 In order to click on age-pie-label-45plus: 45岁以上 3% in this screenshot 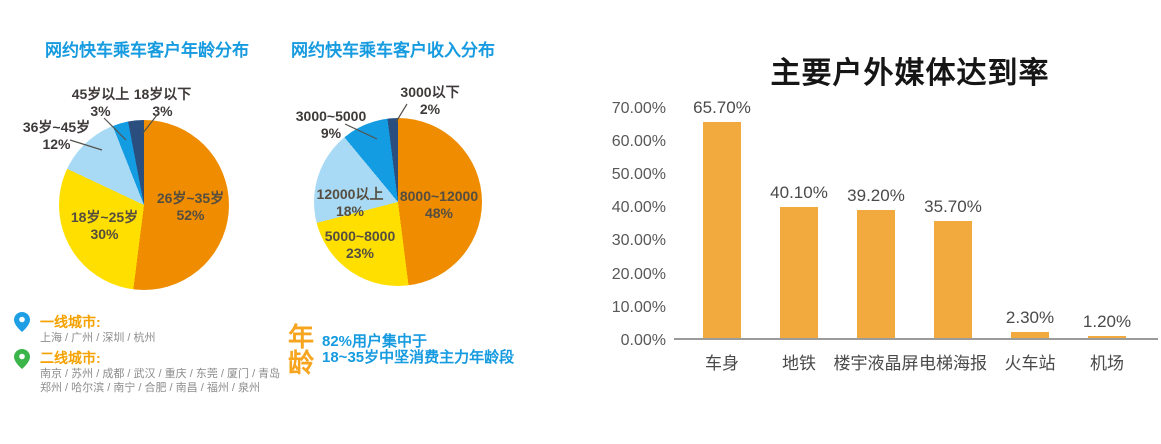, I will do `click(100, 103)`.